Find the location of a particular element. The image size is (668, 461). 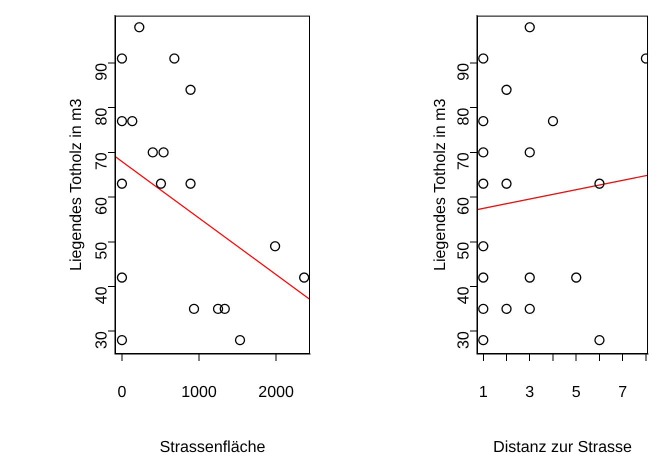

x-tick-label: 0 is located at coordinates (121, 393).